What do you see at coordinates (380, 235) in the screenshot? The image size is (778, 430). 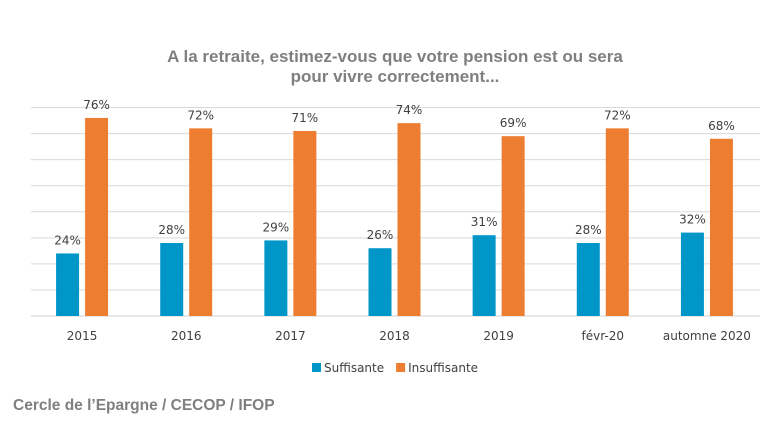 I see `data-label: 26%` at bounding box center [380, 235].